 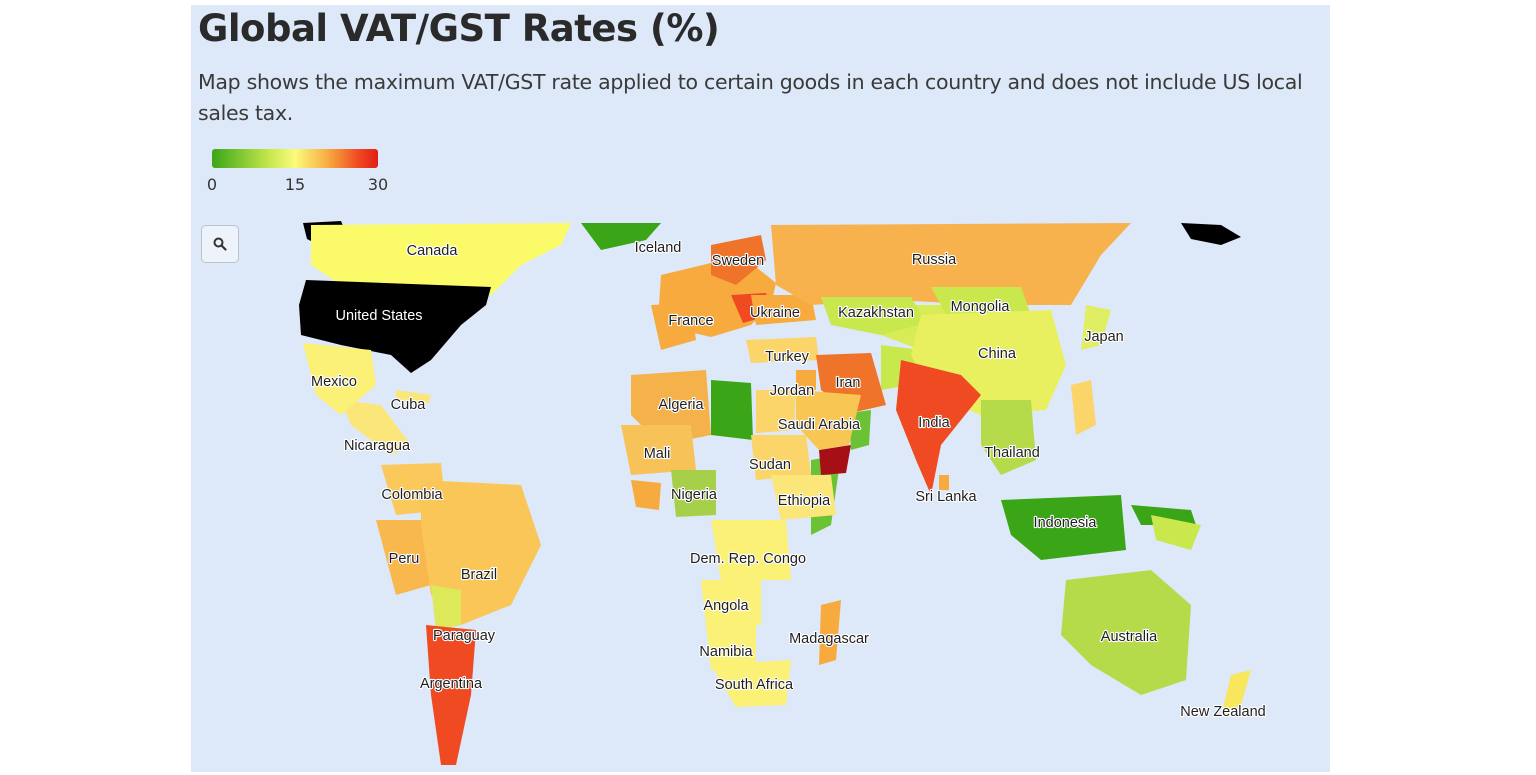 I want to click on country-jordan, so click(x=806, y=380).